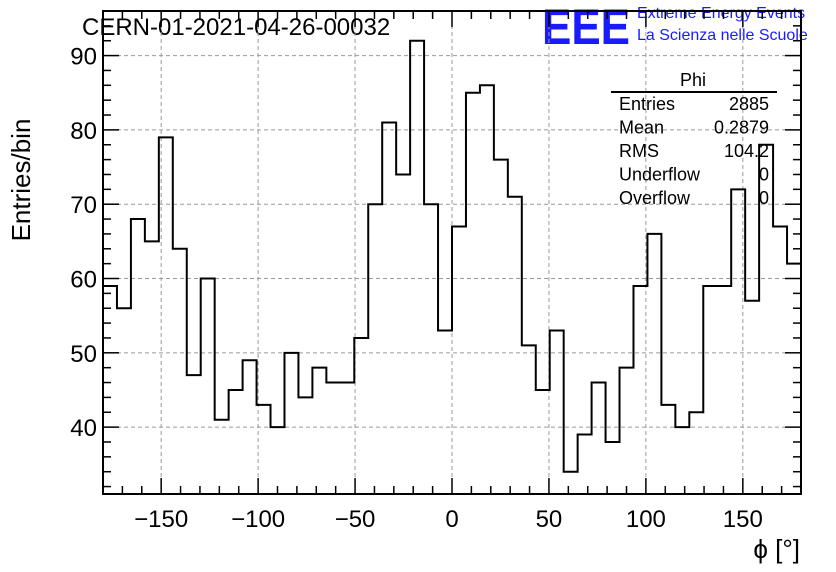 This screenshot has height=572, width=836. What do you see at coordinates (693, 80) in the screenshot?
I see `stats-box-title: Phi` at bounding box center [693, 80].